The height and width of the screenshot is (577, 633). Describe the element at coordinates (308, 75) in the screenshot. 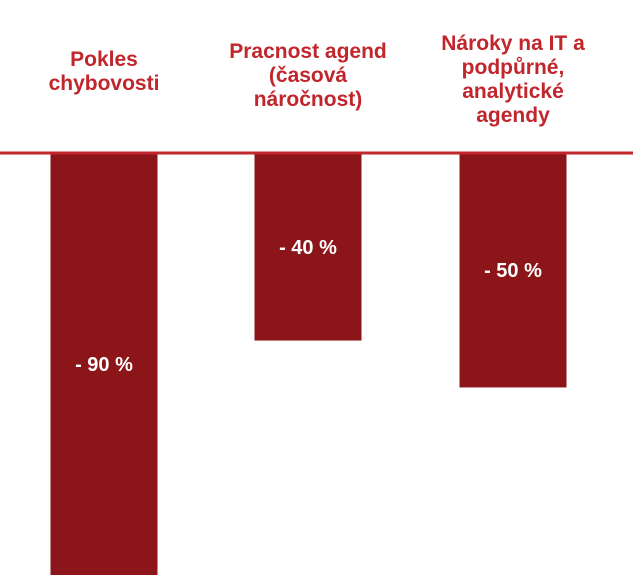

I see `category-label-2-line-2: (časová` at that location.